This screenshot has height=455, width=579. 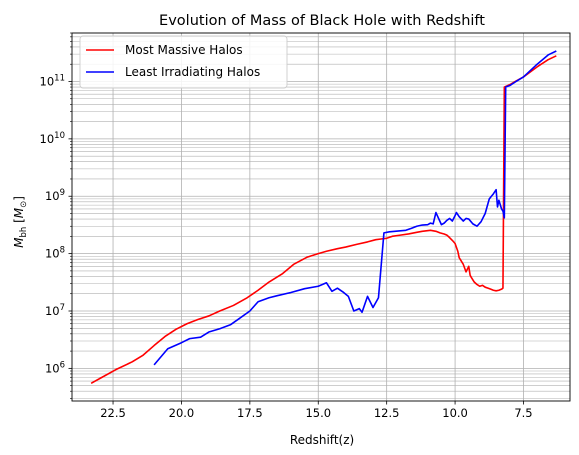 I want to click on x-tick-label: 12.5, so click(x=387, y=413).